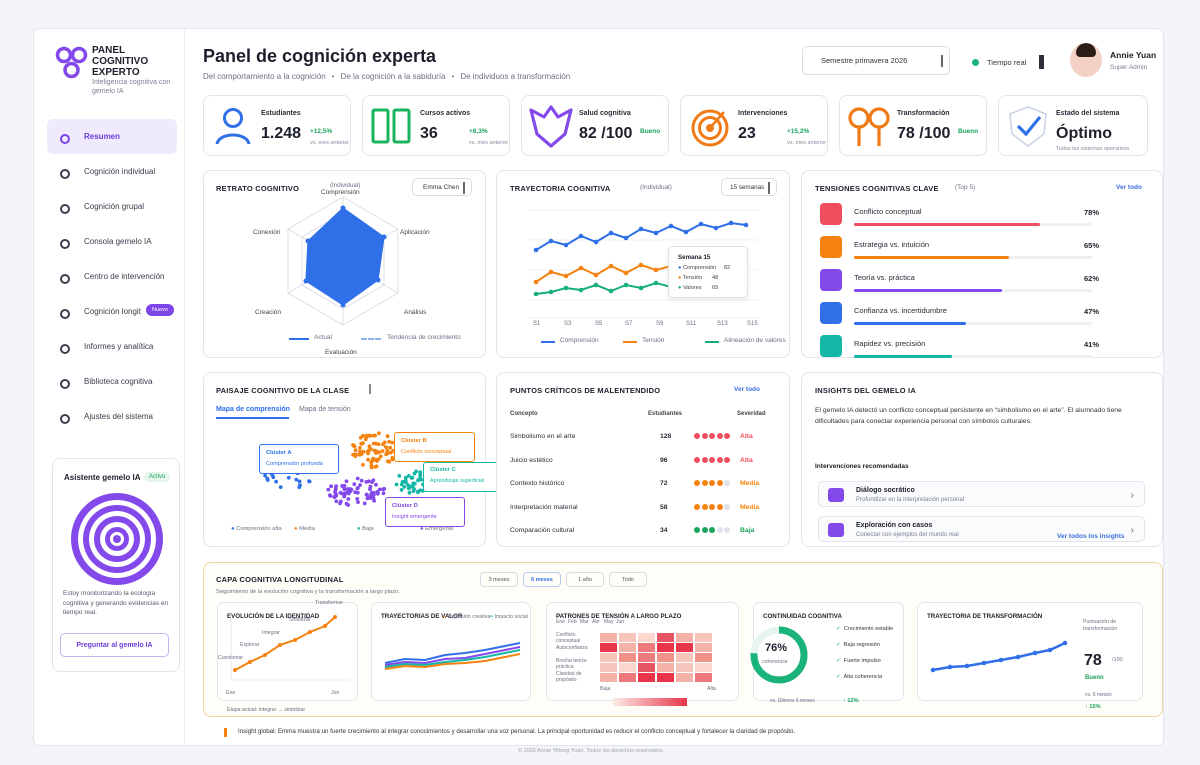 The image size is (1200, 765). I want to click on tension-row: Conflicto conceptual 78%, so click(965, 214).